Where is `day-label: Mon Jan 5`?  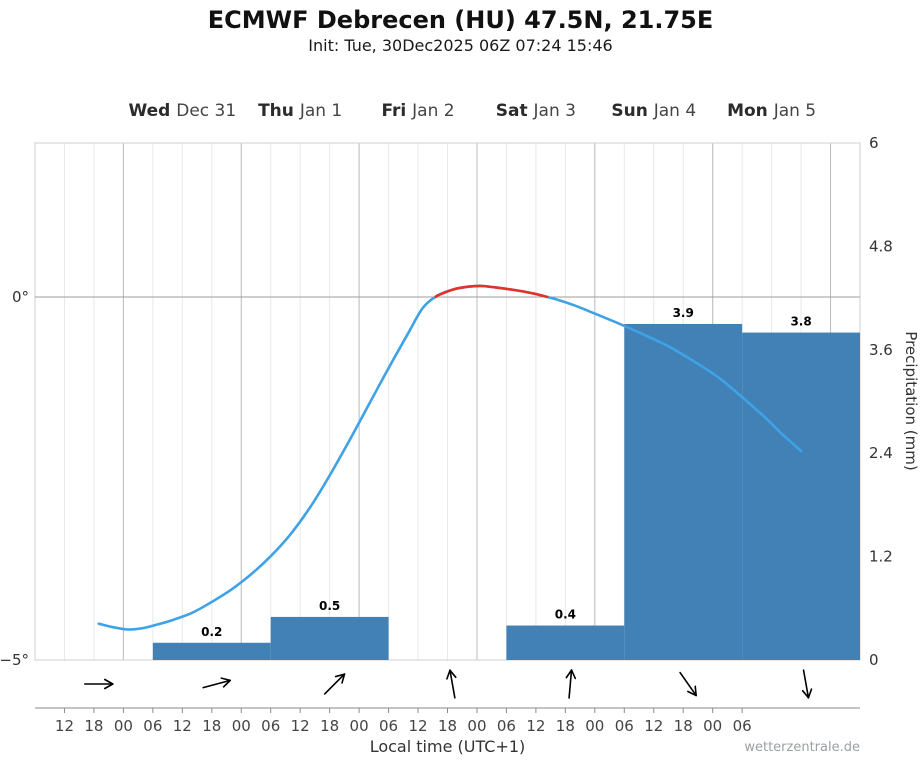 day-label: Mon Jan 5 is located at coordinates (771, 111).